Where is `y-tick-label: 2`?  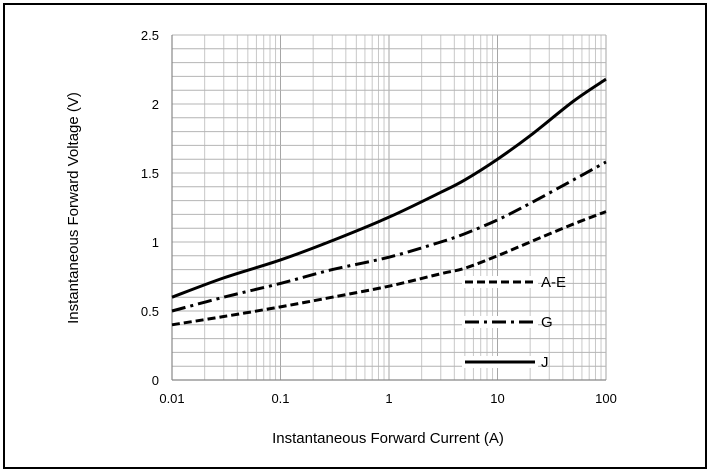
y-tick-label: 2 is located at coordinates (155, 104).